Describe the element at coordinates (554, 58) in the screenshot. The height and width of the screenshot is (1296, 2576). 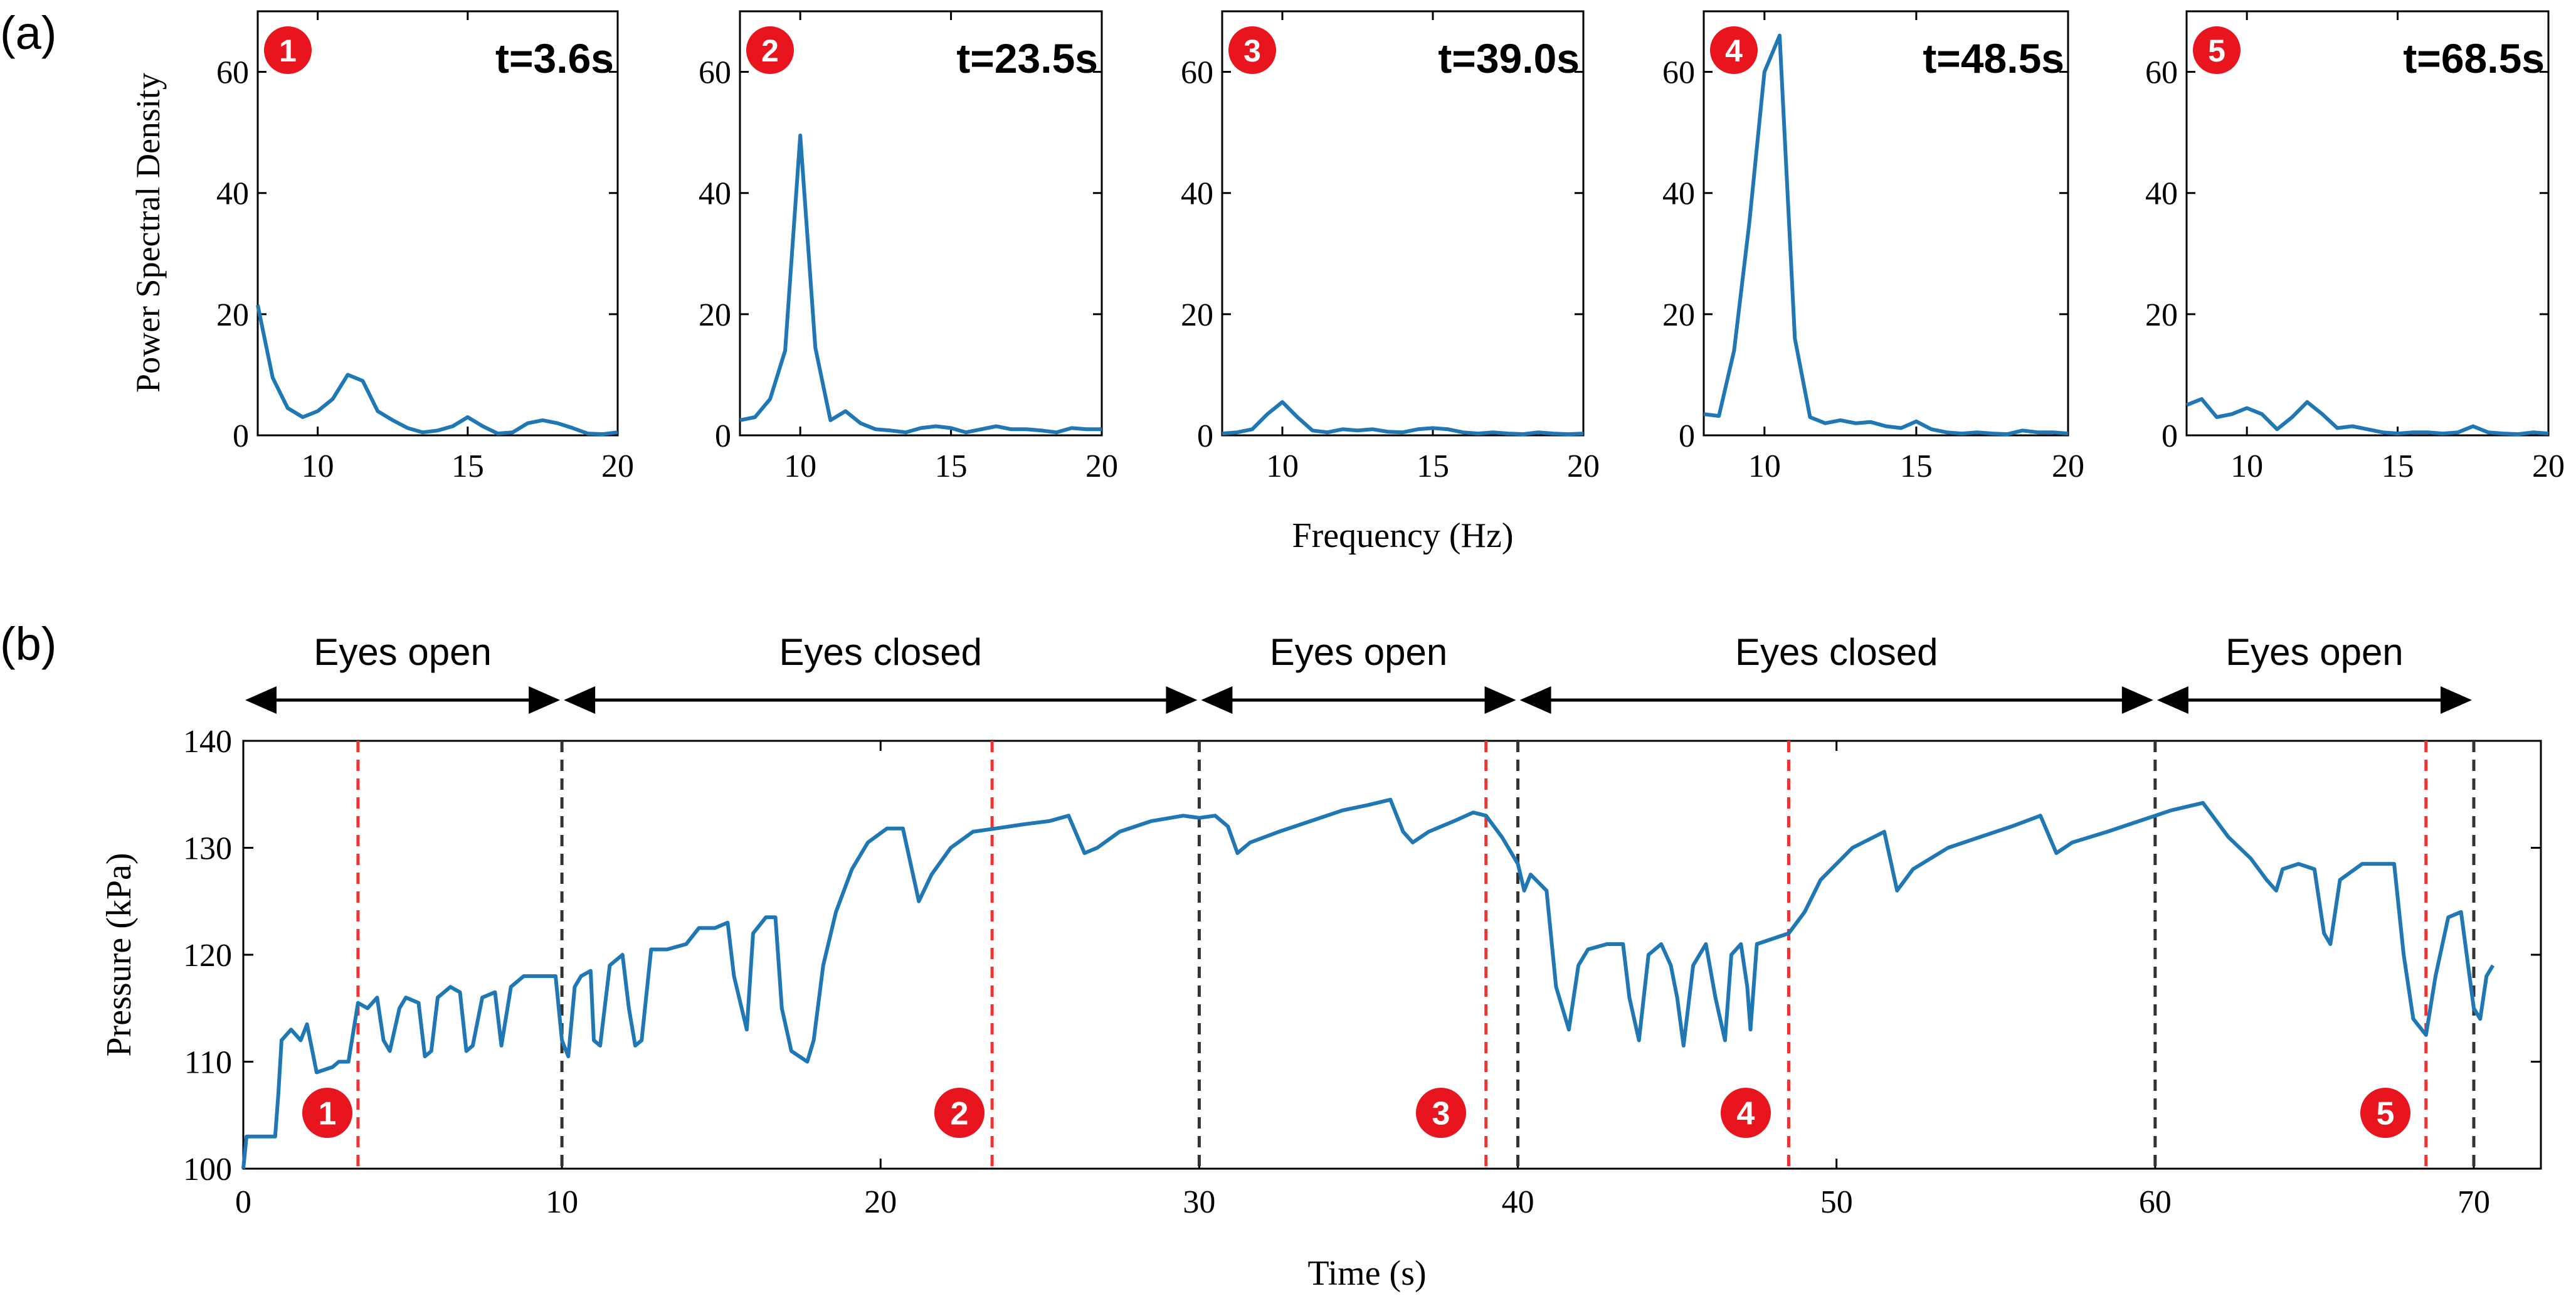
I see `psd-title: t=3.6s` at that location.